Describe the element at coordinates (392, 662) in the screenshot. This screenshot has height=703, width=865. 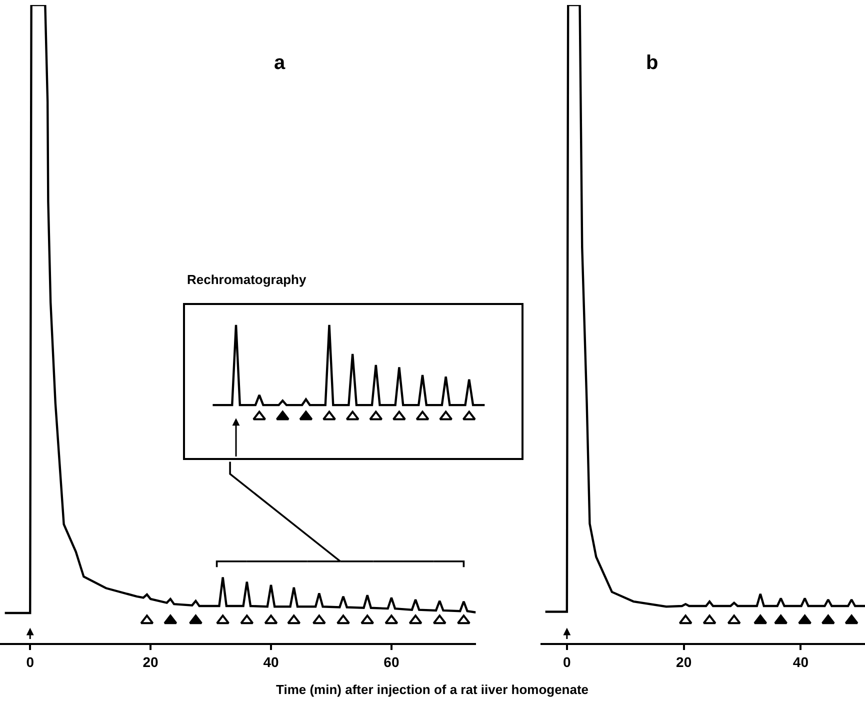
I see `x-tick-label: 60` at that location.